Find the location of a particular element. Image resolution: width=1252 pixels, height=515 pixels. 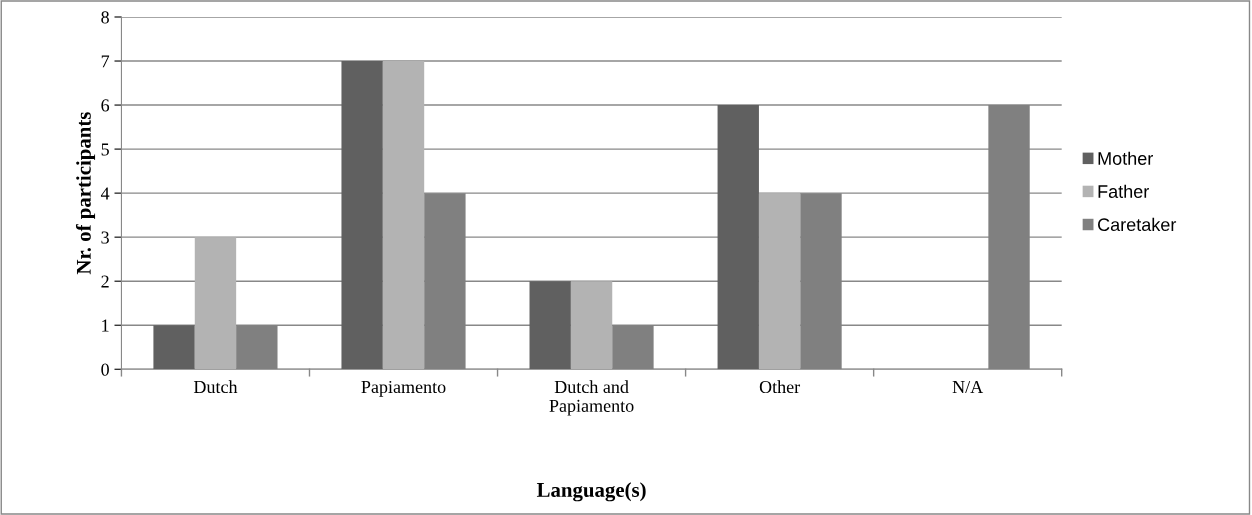

y-tick-label: 6 is located at coordinates (105, 105).